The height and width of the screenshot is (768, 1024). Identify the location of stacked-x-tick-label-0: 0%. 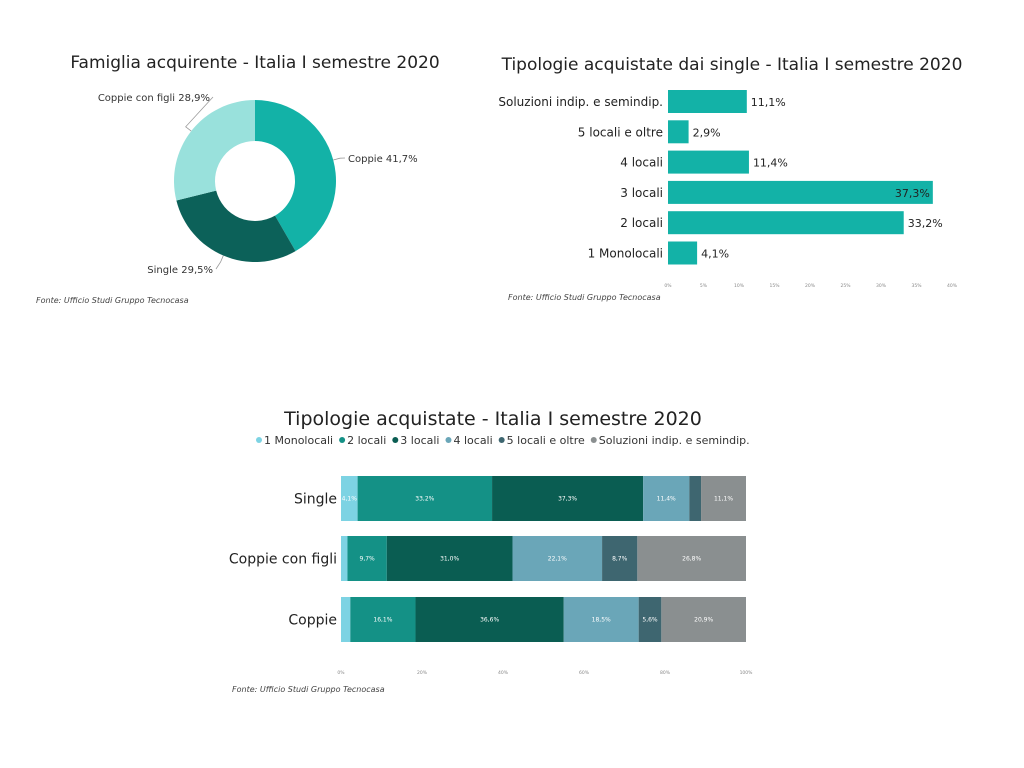
(341, 673).